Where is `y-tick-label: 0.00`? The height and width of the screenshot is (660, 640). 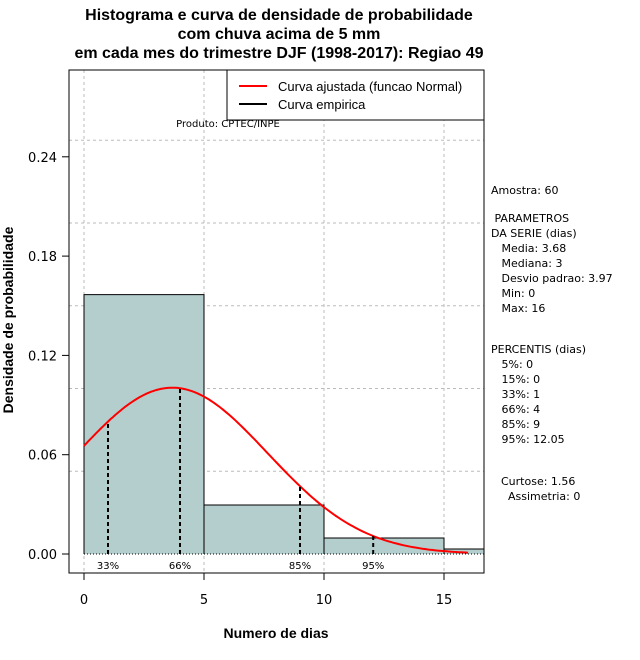
y-tick-label: 0.00 is located at coordinates (42, 555).